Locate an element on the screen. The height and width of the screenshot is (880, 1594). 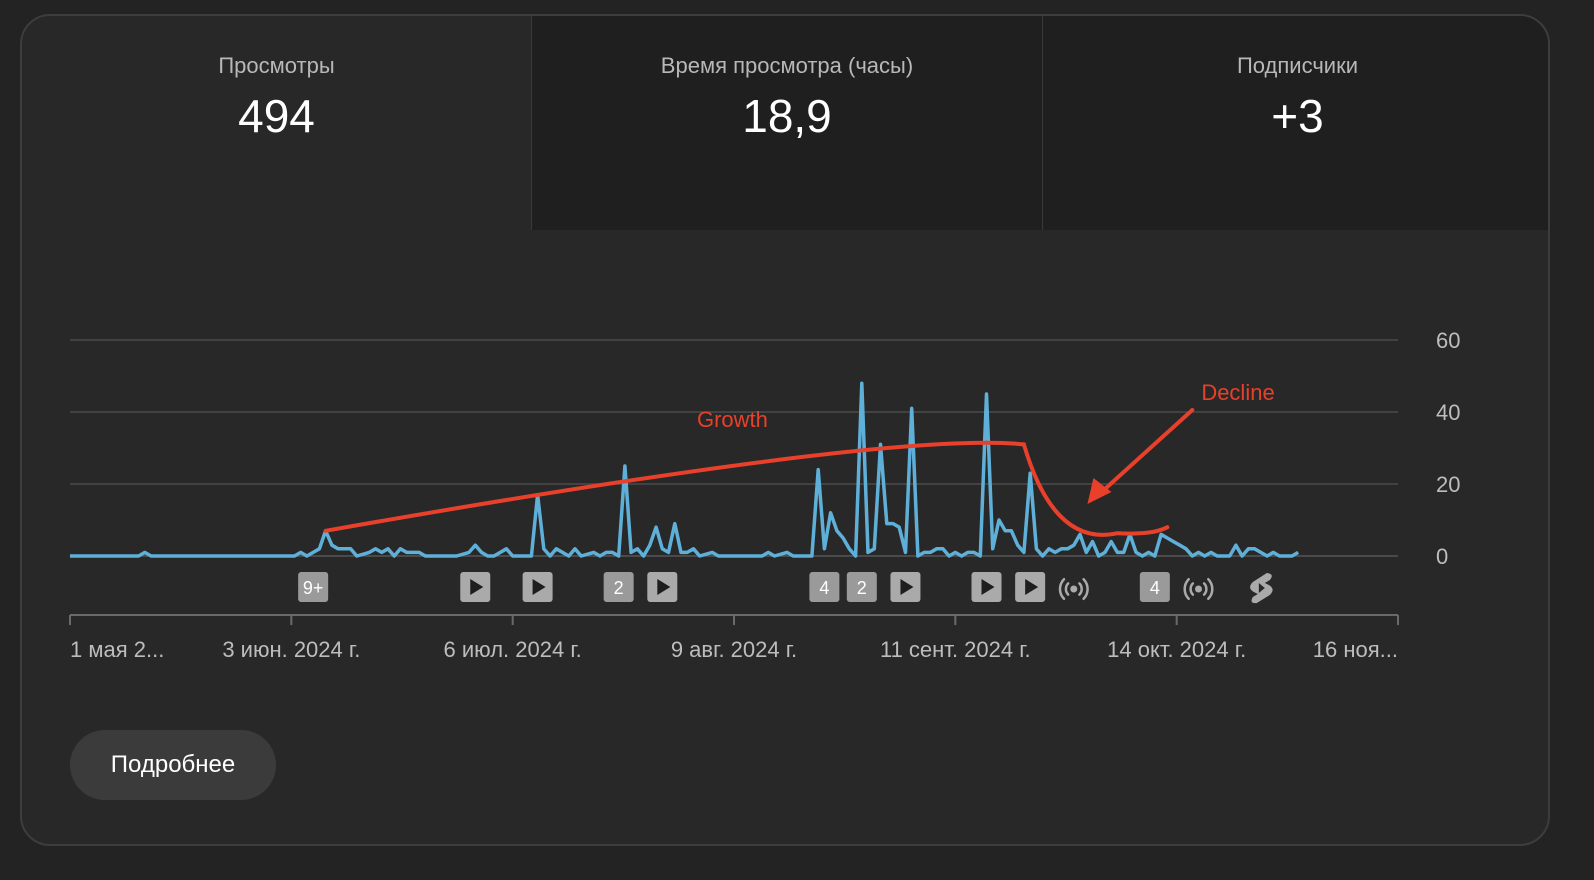
x-tick-label: 3 июн. 2024 г. is located at coordinates (291, 649).